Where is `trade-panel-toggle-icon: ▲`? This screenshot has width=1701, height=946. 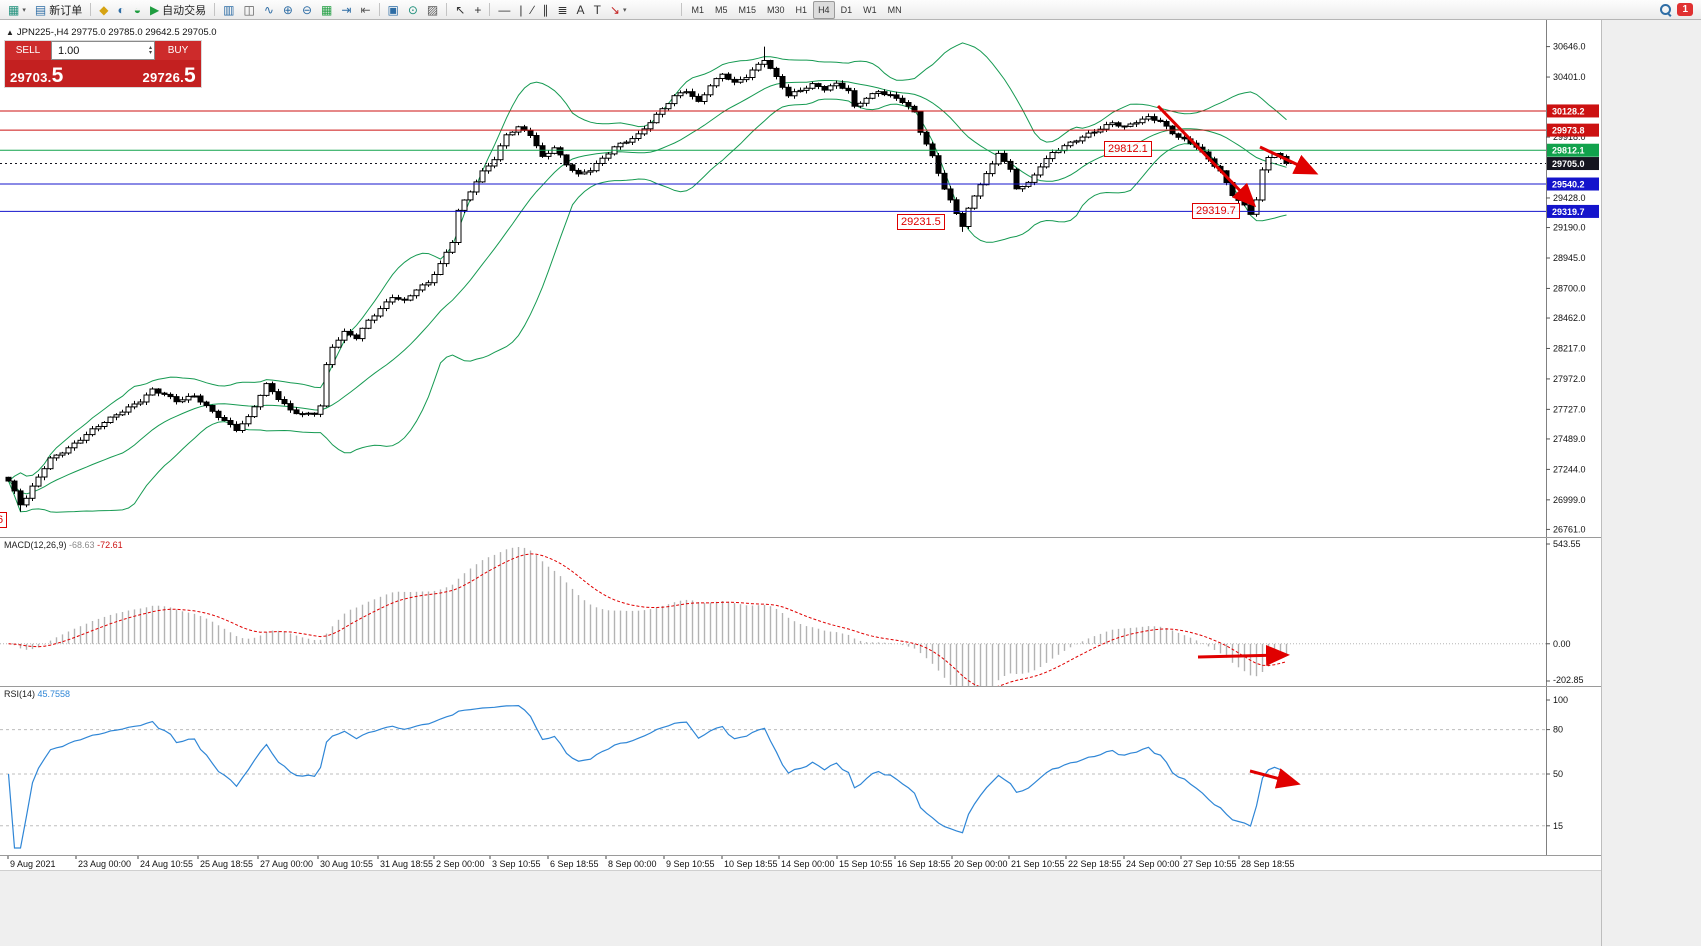 trade-panel-toggle-icon: ▲ is located at coordinates (10, 32).